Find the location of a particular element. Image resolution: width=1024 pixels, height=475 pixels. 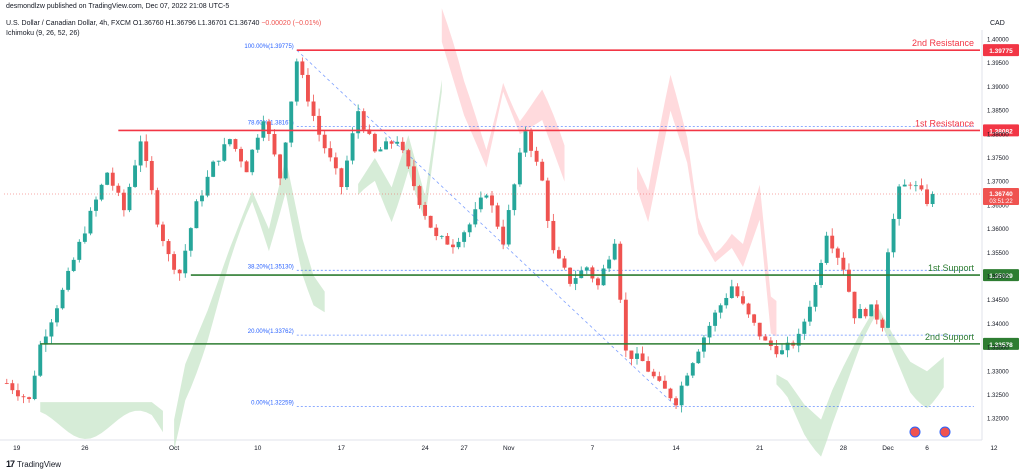

us-flag-icon is located at coordinates (915, 432).